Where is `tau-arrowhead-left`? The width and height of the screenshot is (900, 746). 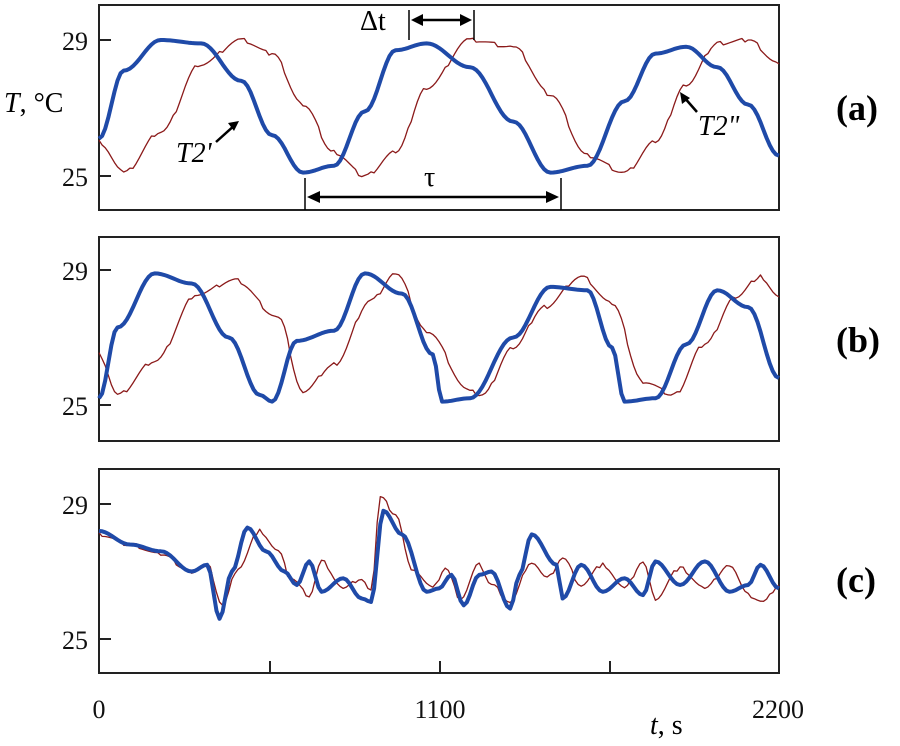
tau-arrowhead-left is located at coordinates (313, 197).